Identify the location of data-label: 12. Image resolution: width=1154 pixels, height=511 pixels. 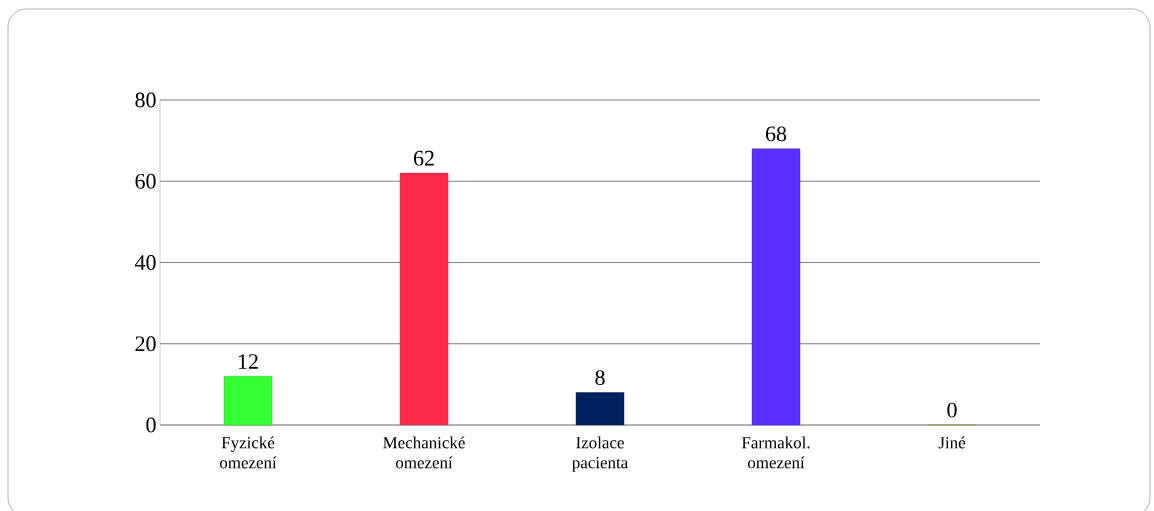
(248, 361).